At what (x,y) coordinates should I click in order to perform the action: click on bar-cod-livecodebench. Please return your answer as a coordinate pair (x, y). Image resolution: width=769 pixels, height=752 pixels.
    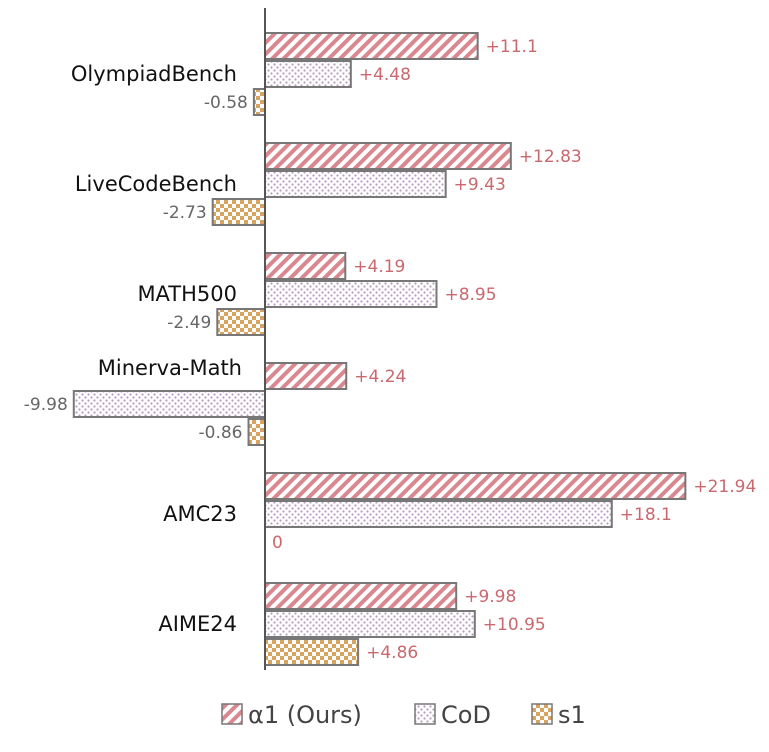
    Looking at the image, I should click on (355, 184).